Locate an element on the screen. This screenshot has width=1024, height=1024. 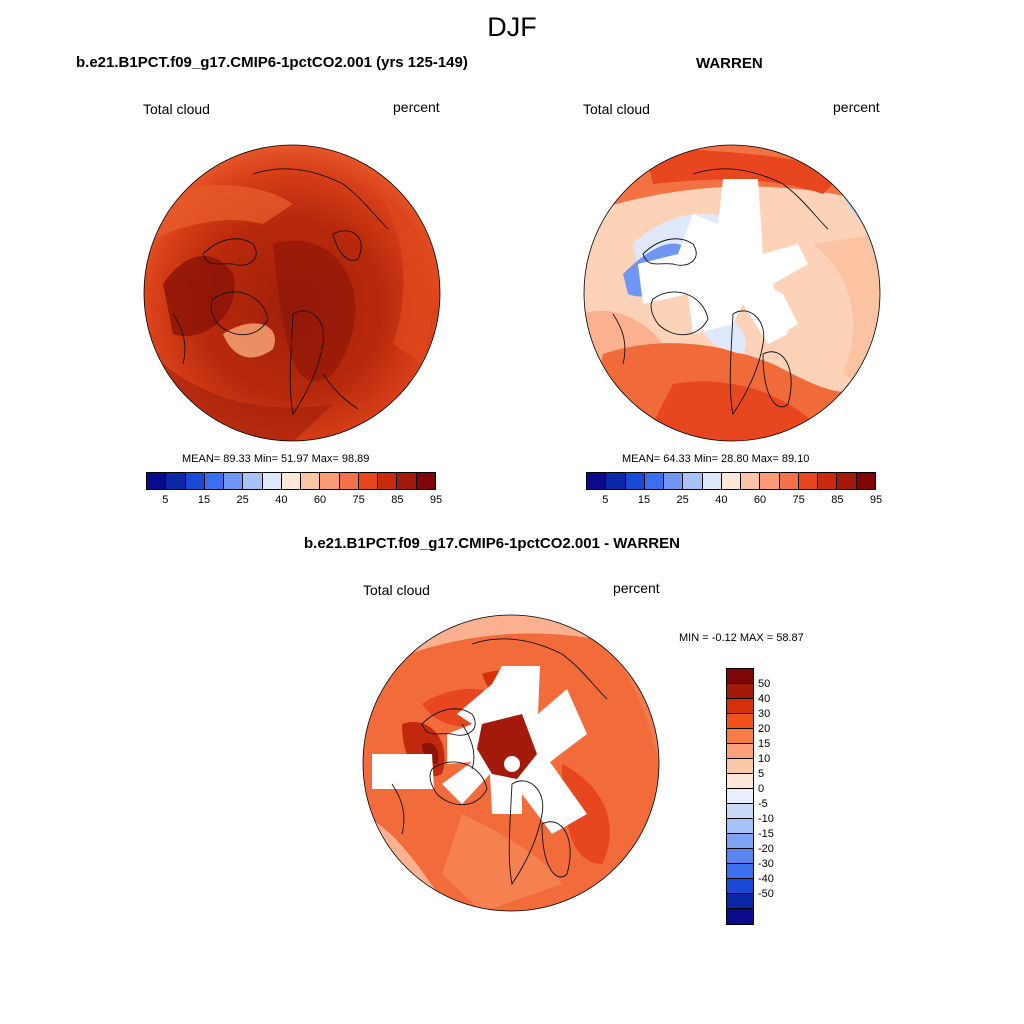
panel-1-stats: MEAN= 89.33 Min= 51.97 Max= 98.89 is located at coordinates (276, 459).